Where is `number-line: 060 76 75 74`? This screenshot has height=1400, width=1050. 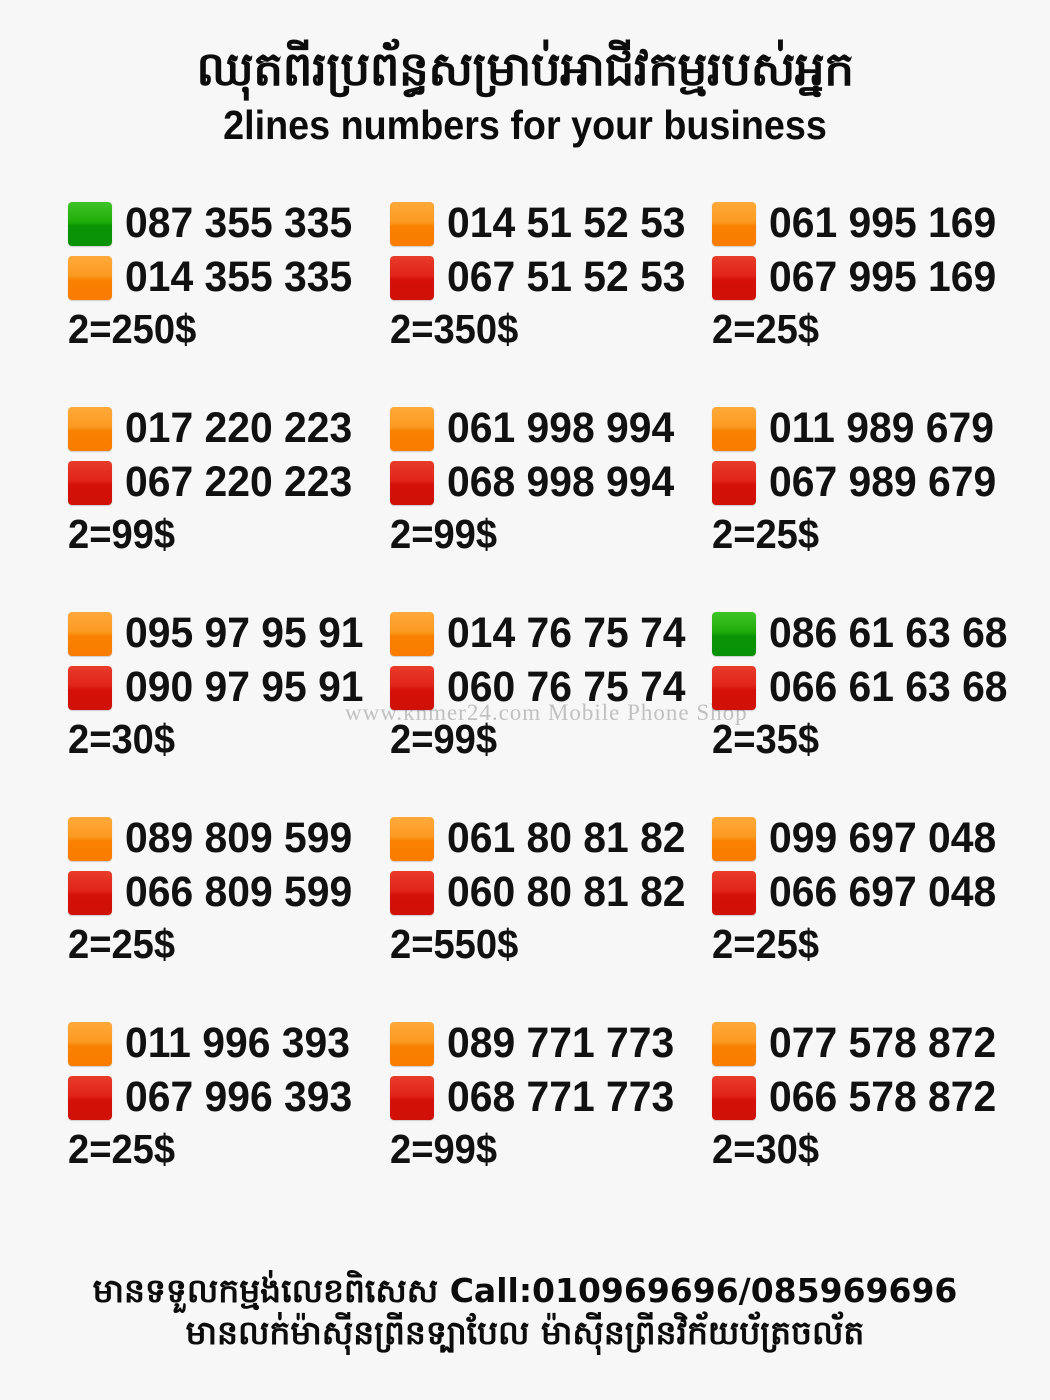
number-line: 060 76 75 74 is located at coordinates (551, 688).